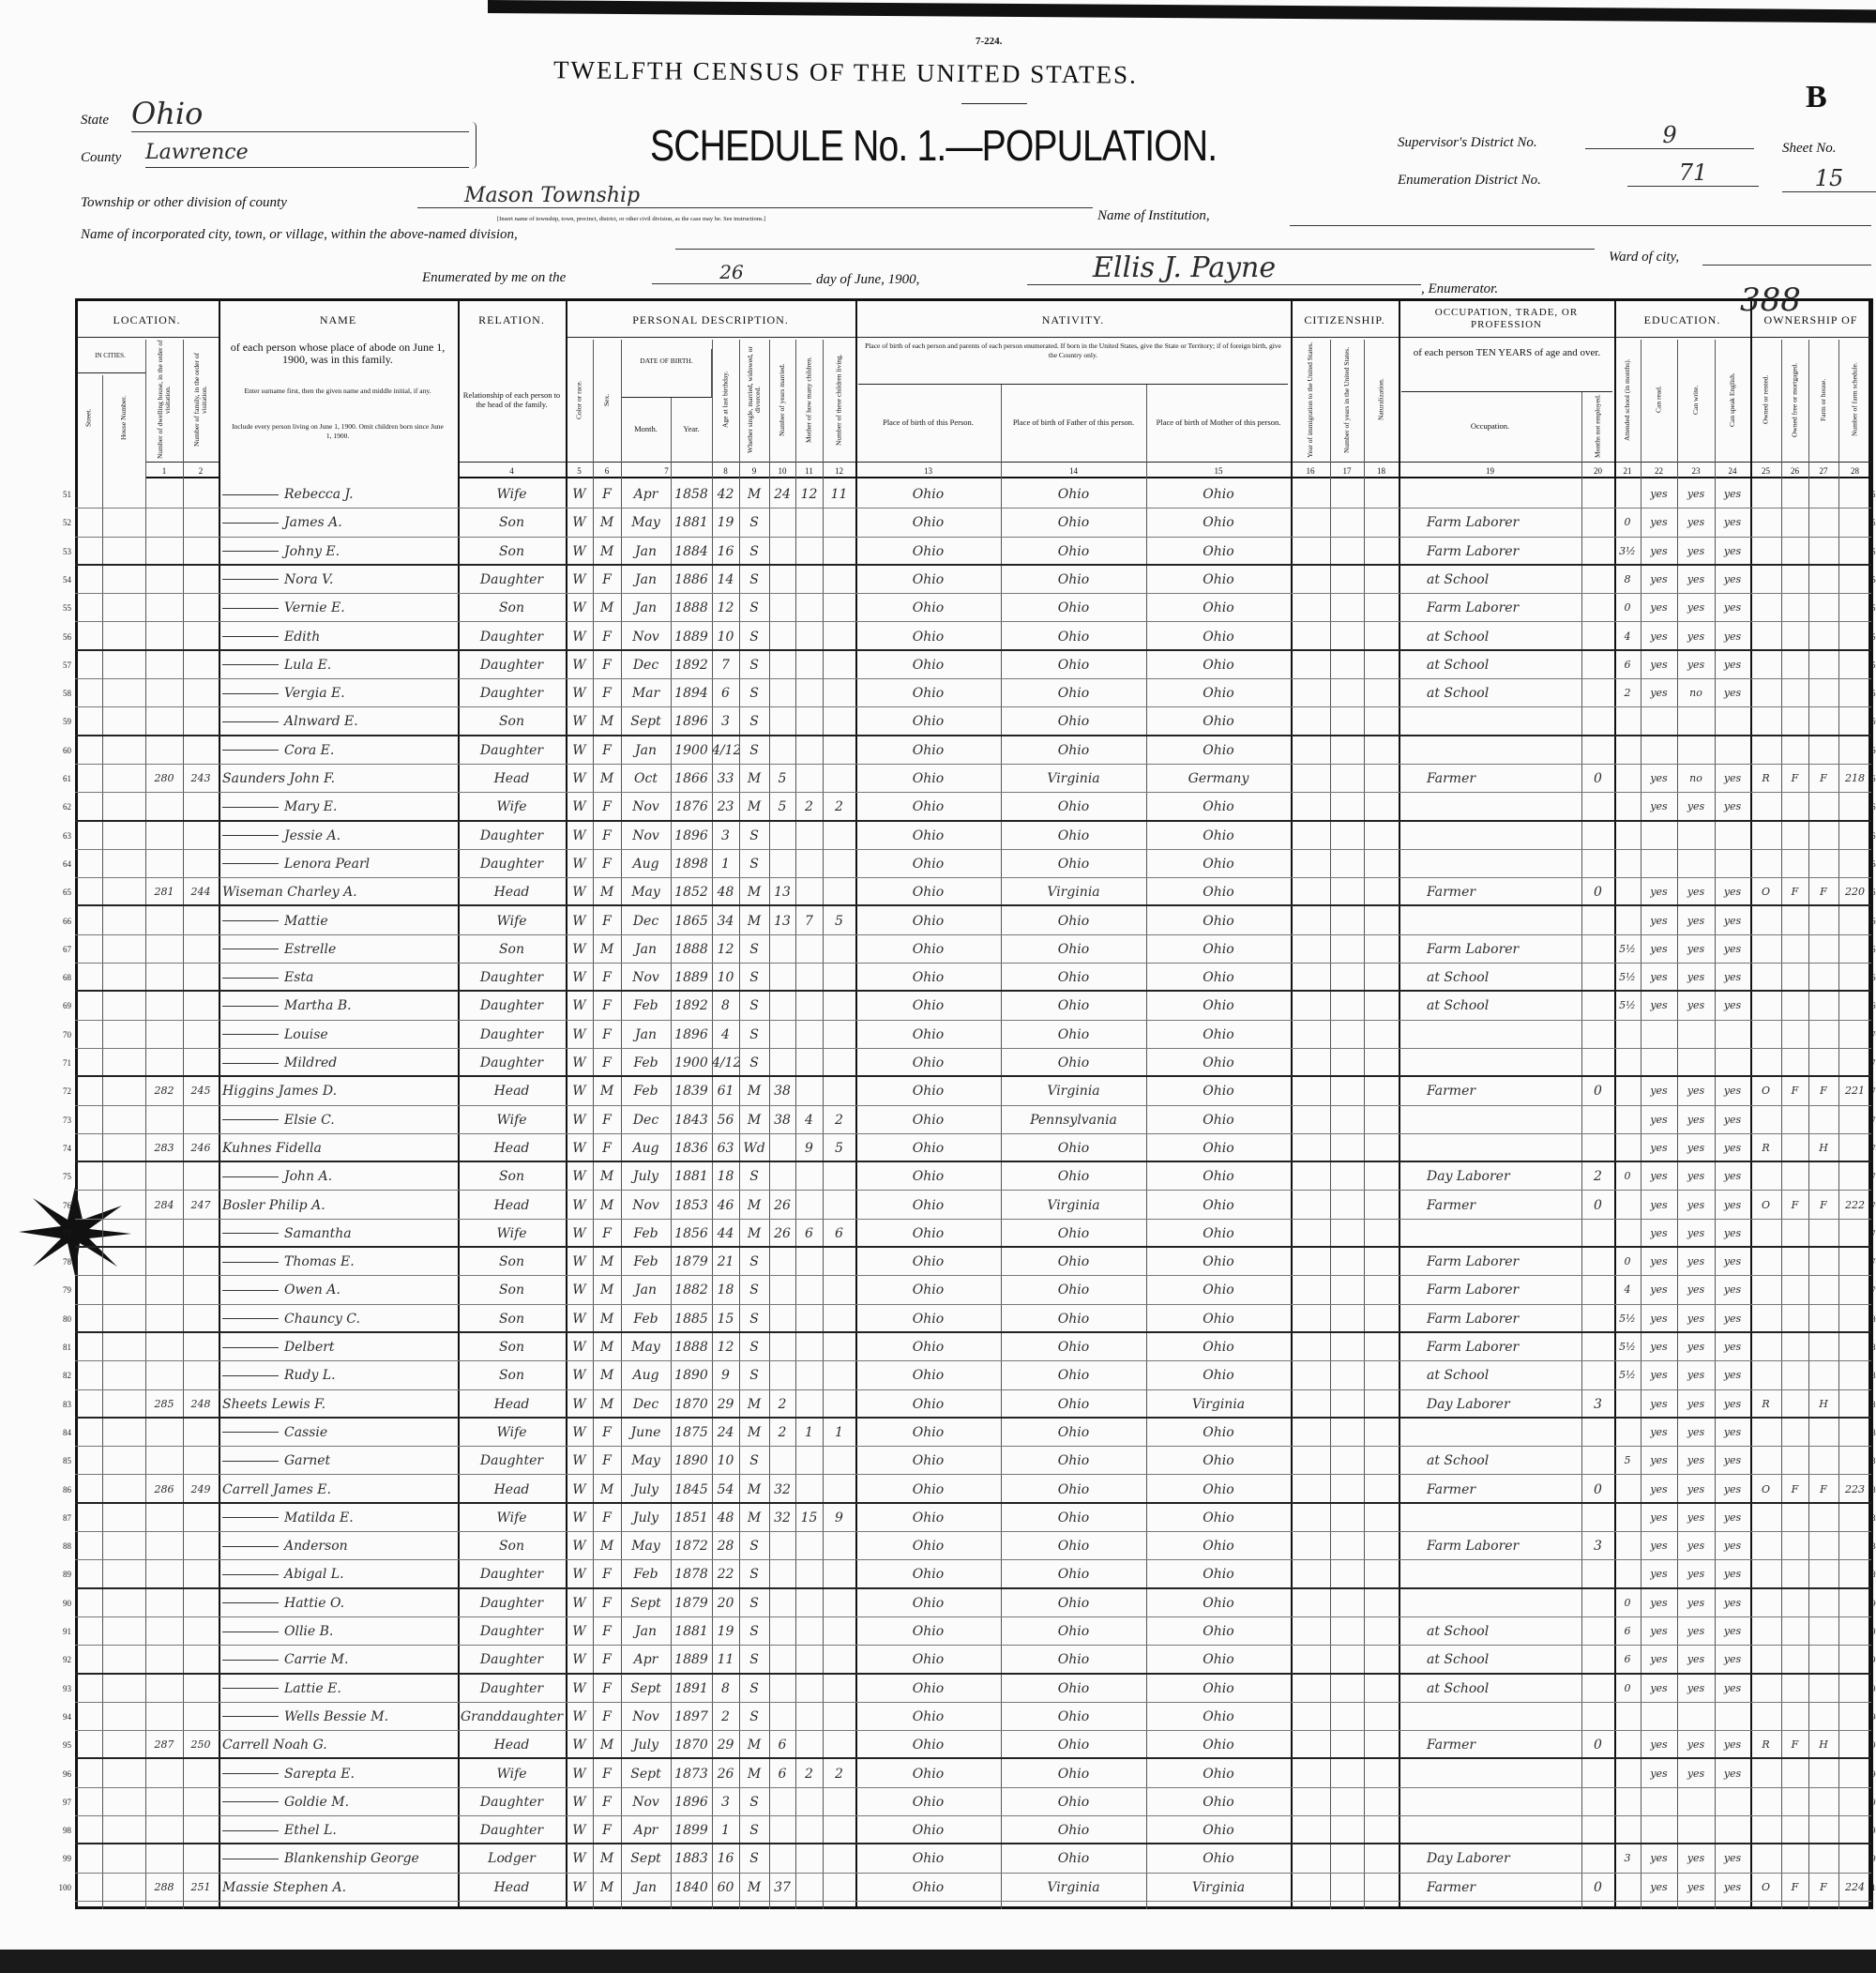 This screenshot has height=1973, width=1876. Describe the element at coordinates (691, 750) in the screenshot. I see `cell-birth-year: 1900` at that location.